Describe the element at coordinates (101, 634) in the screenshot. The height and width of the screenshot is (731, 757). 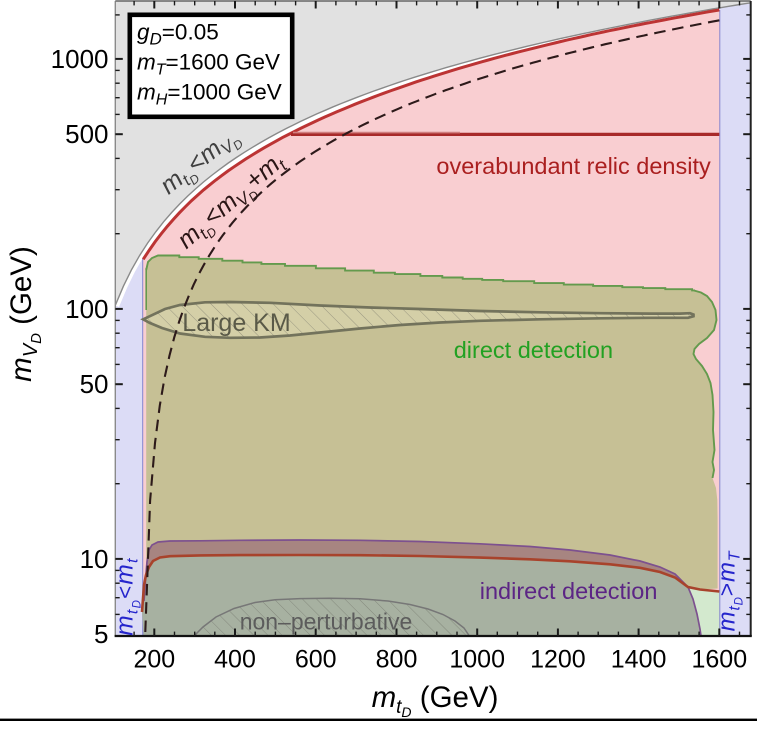
I see `svg-text: 5` at that location.